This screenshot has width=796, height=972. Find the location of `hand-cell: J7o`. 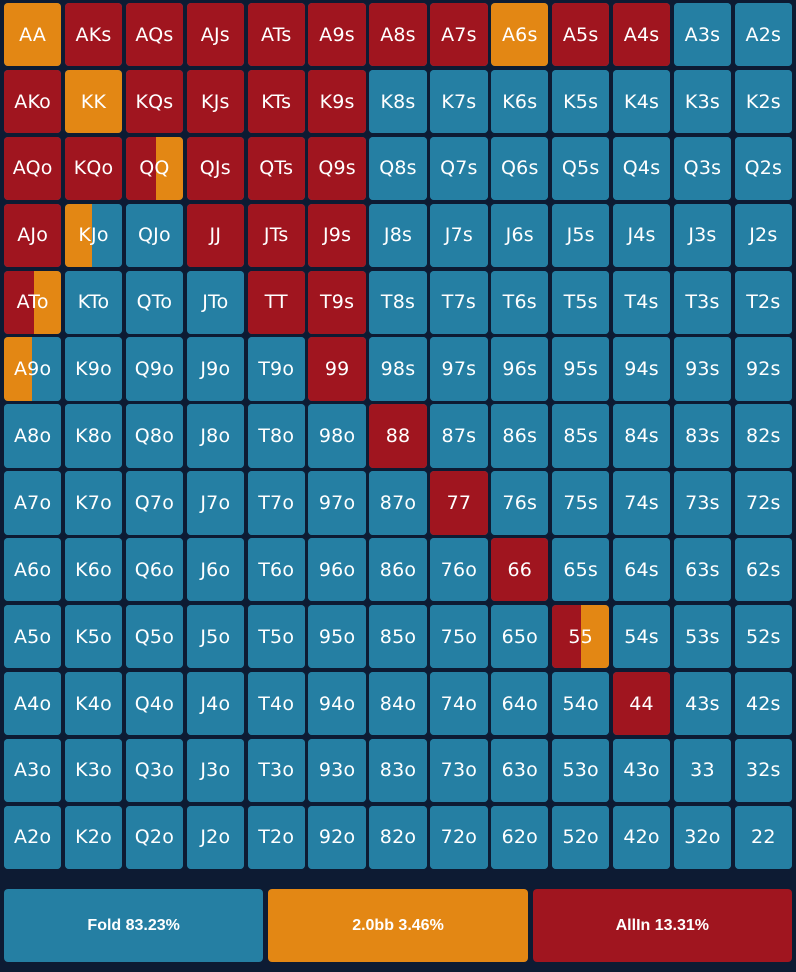

hand-cell: J7o is located at coordinates (215, 503).